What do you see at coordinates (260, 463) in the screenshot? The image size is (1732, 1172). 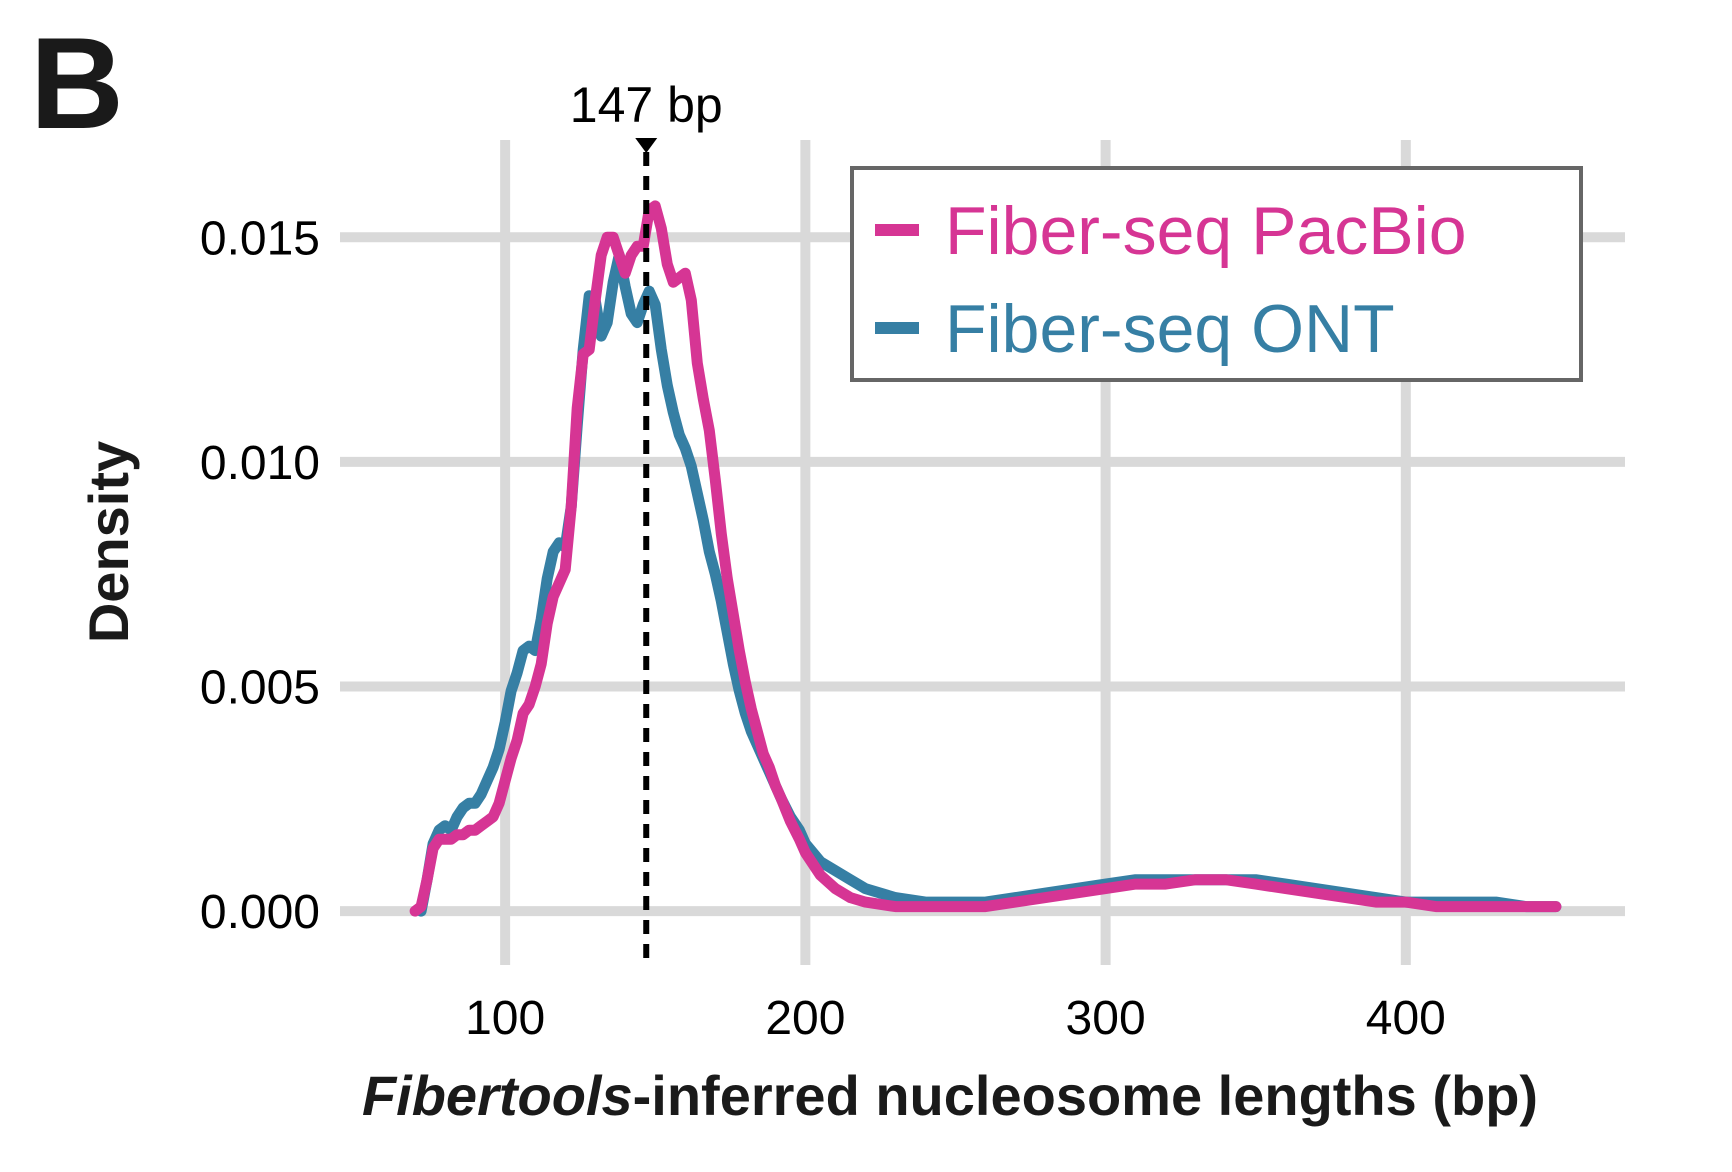 I see `y-tick-label: 0.010` at bounding box center [260, 463].